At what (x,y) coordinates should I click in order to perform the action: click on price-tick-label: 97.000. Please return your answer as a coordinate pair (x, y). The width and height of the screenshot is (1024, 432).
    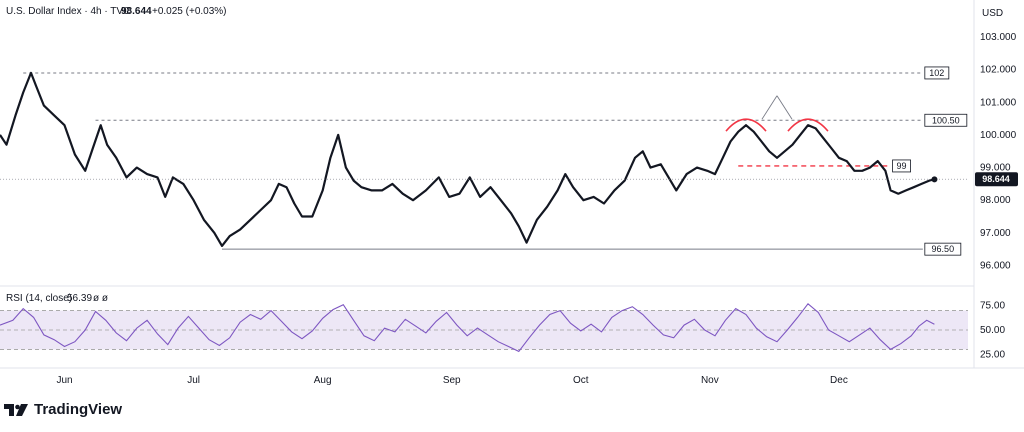
    Looking at the image, I should click on (995, 233).